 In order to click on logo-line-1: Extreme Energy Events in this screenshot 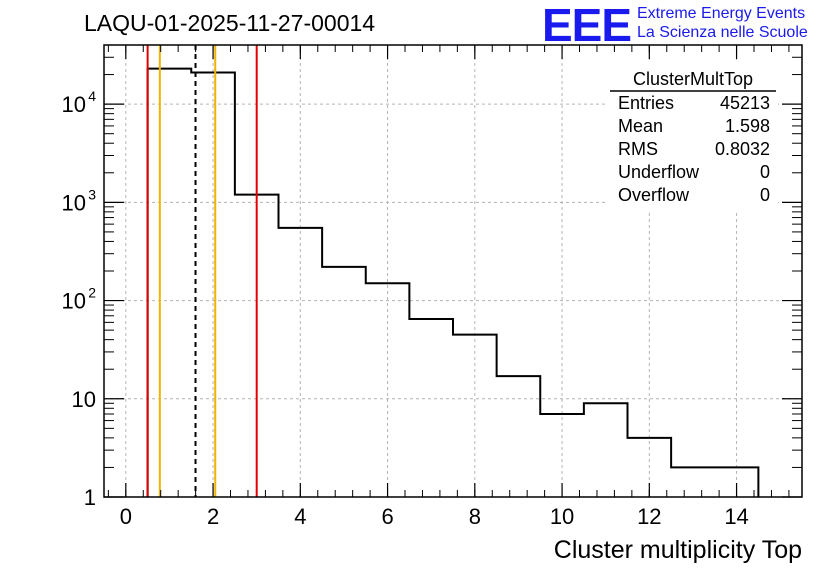, I will do `click(721, 13)`.